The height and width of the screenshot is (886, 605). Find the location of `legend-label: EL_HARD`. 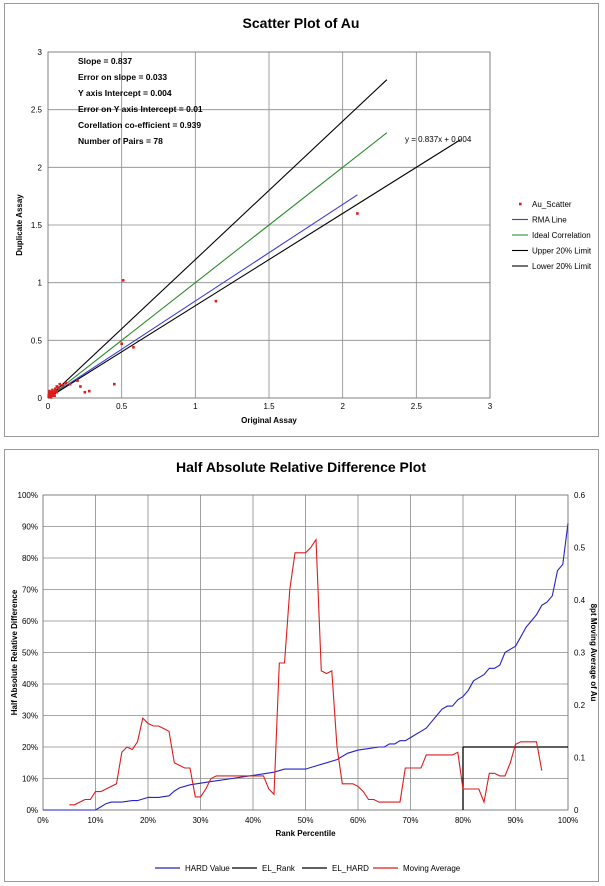

legend-label: EL_HARD is located at coordinates (350, 868).